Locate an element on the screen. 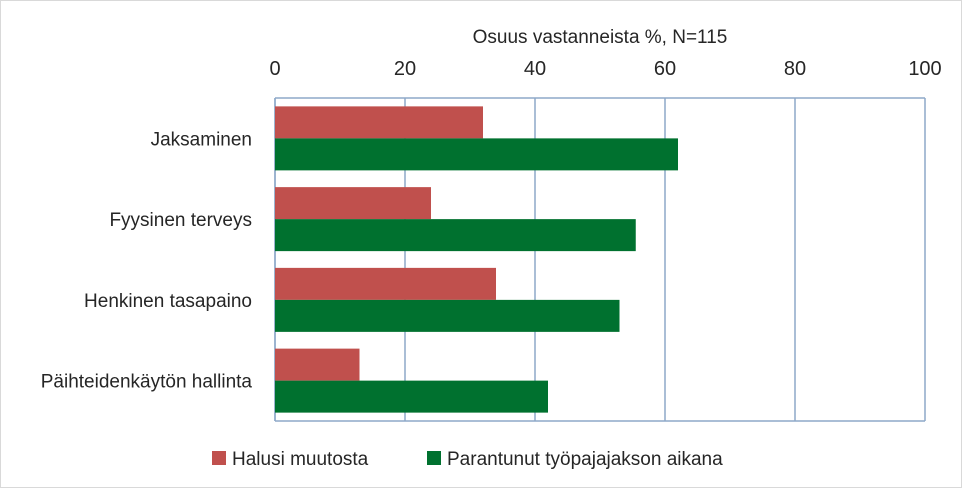  legend-label: Halusi muutosta is located at coordinates (300, 459).